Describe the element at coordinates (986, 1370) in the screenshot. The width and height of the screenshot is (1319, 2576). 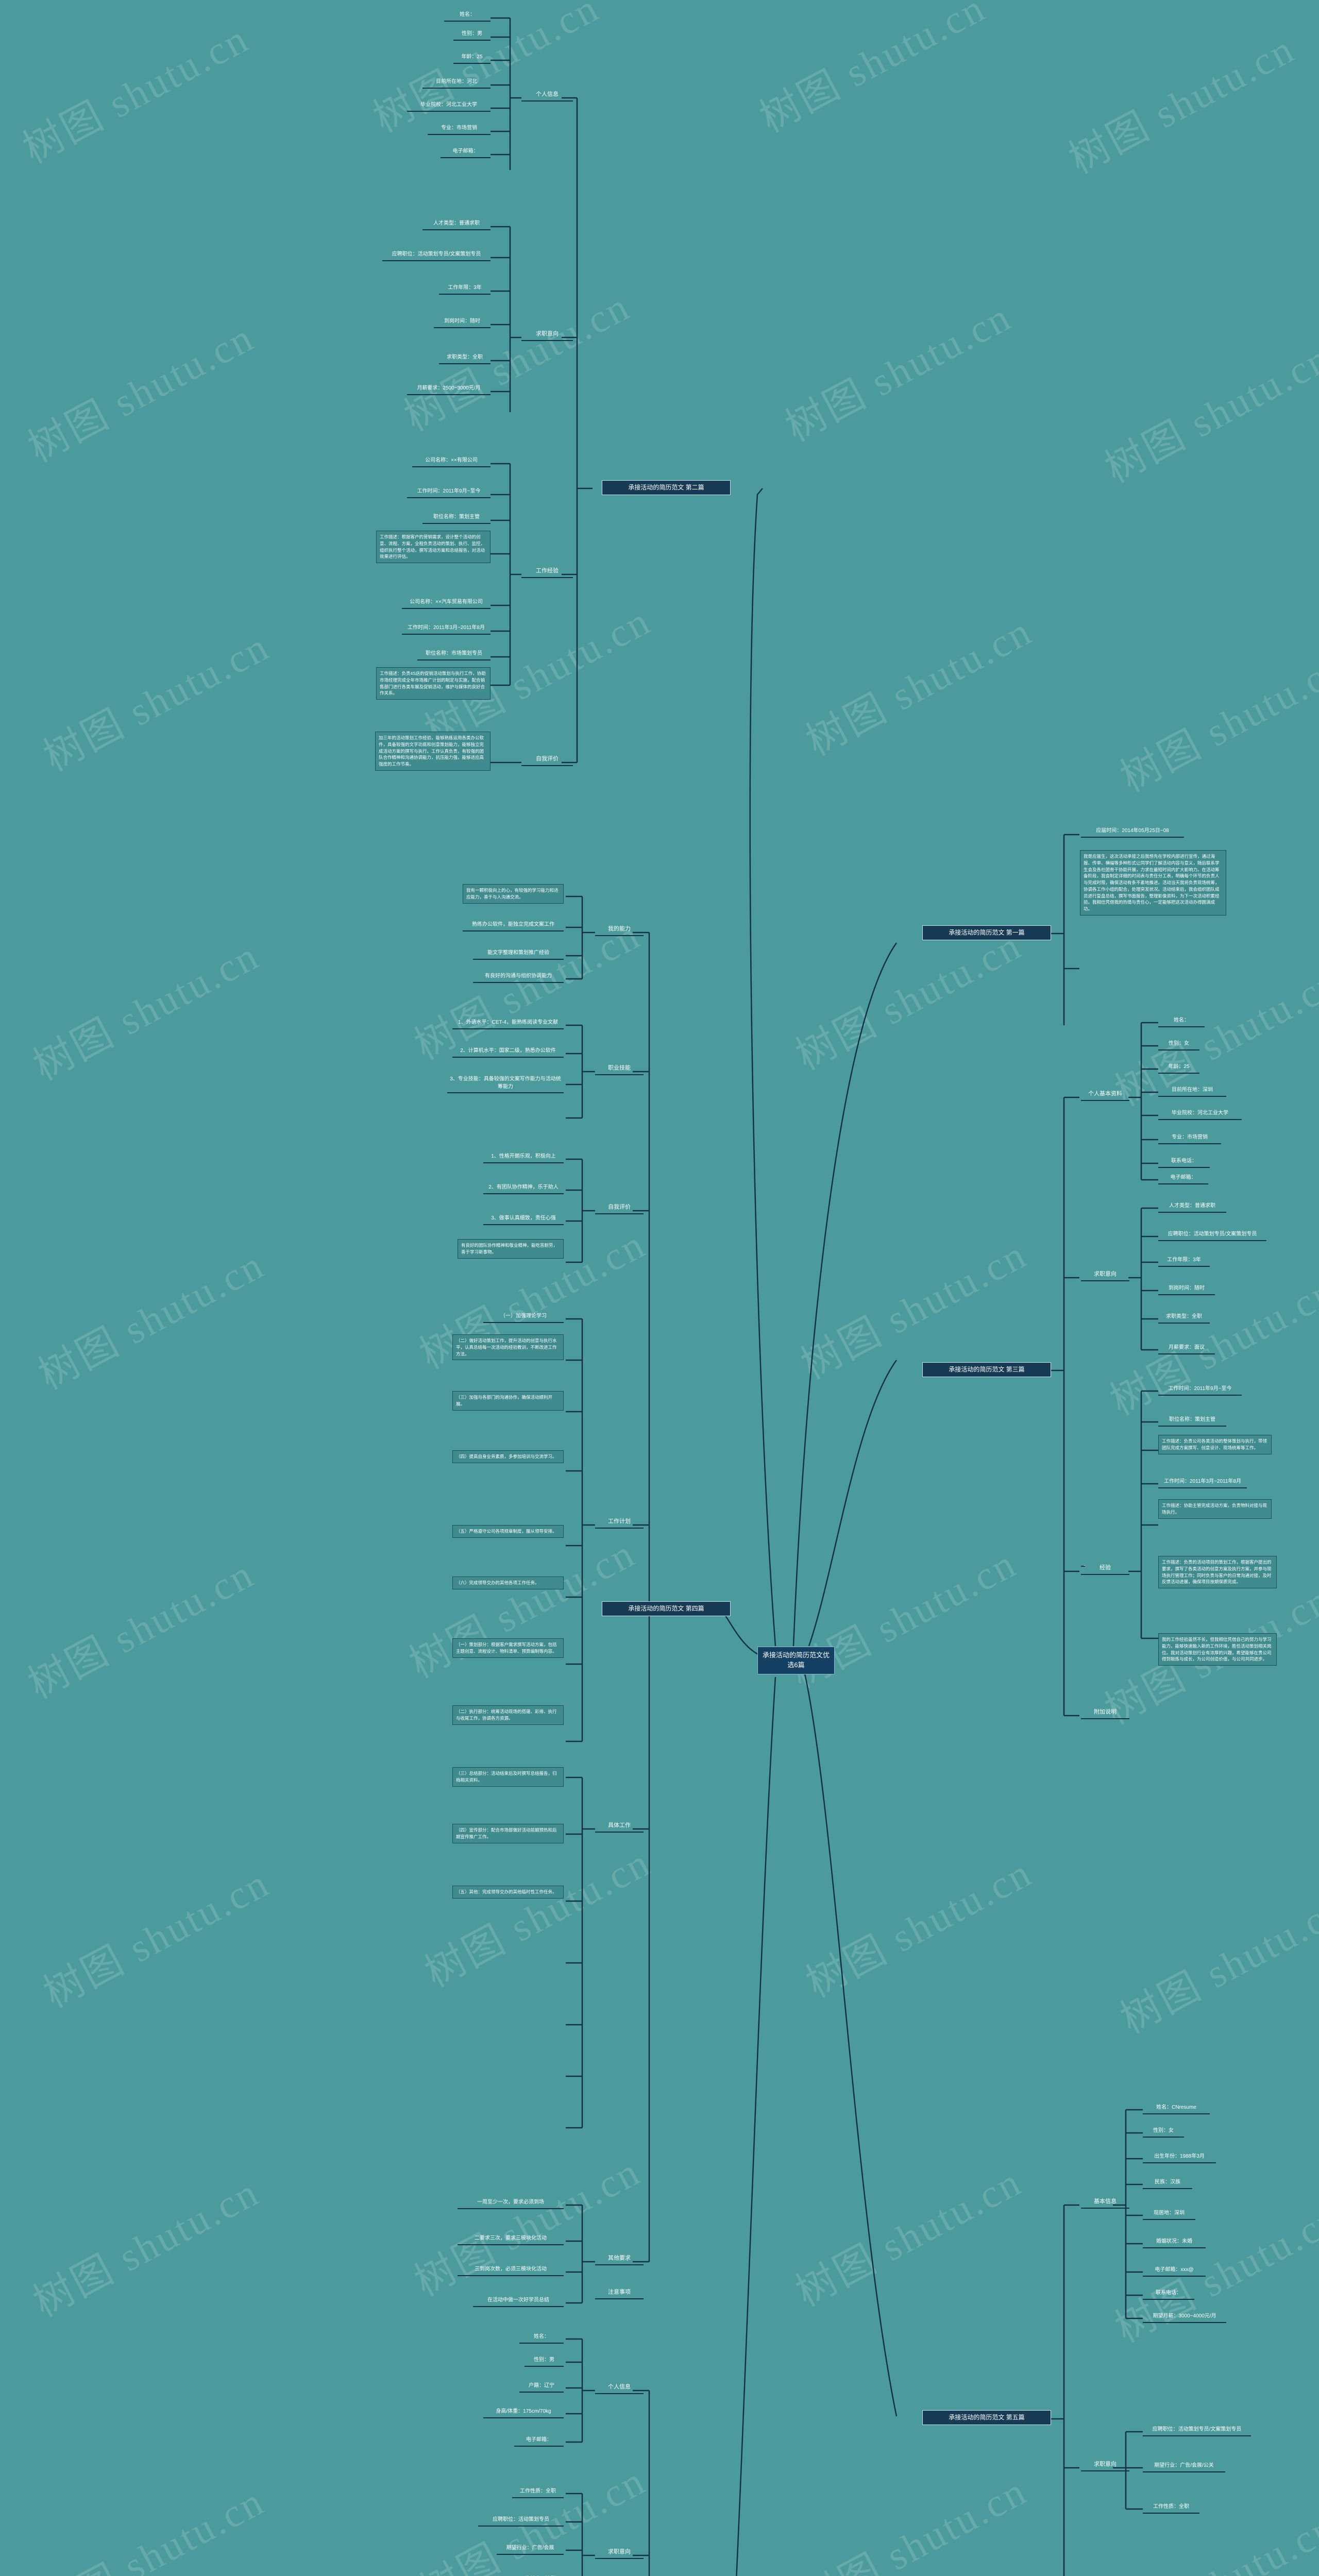
I see `branch-node-3: 承接活动的简历范文 第三篇` at that location.